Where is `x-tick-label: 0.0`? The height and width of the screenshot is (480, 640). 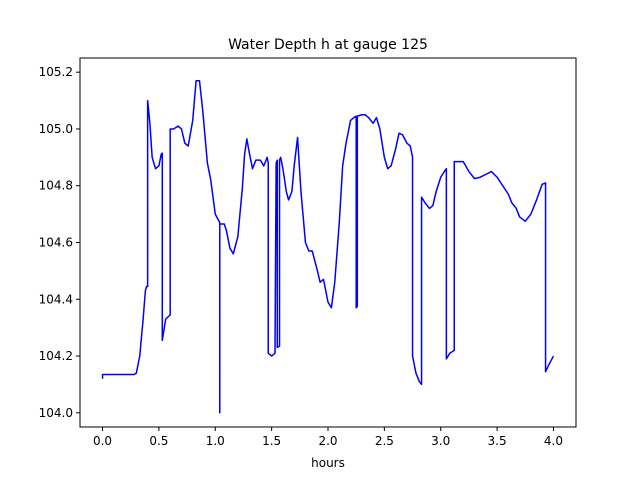
x-tick-label: 0.0 is located at coordinates (102, 441).